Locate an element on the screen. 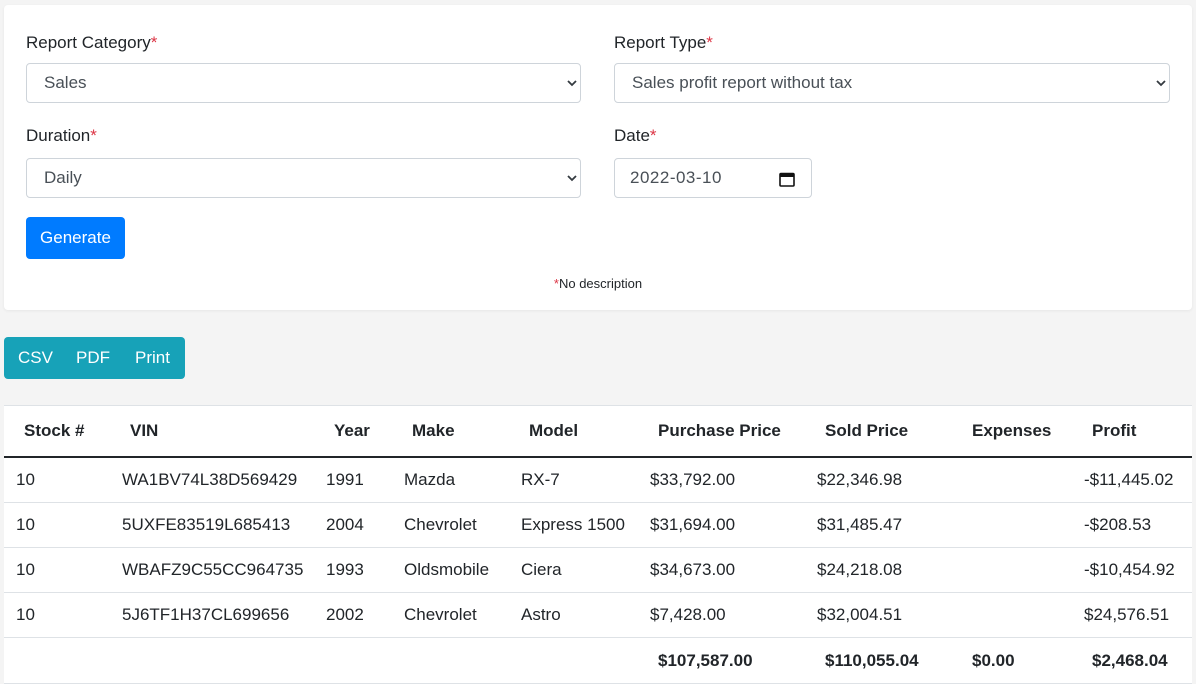  export-button-group: CSV PDF Print is located at coordinates (94, 358).